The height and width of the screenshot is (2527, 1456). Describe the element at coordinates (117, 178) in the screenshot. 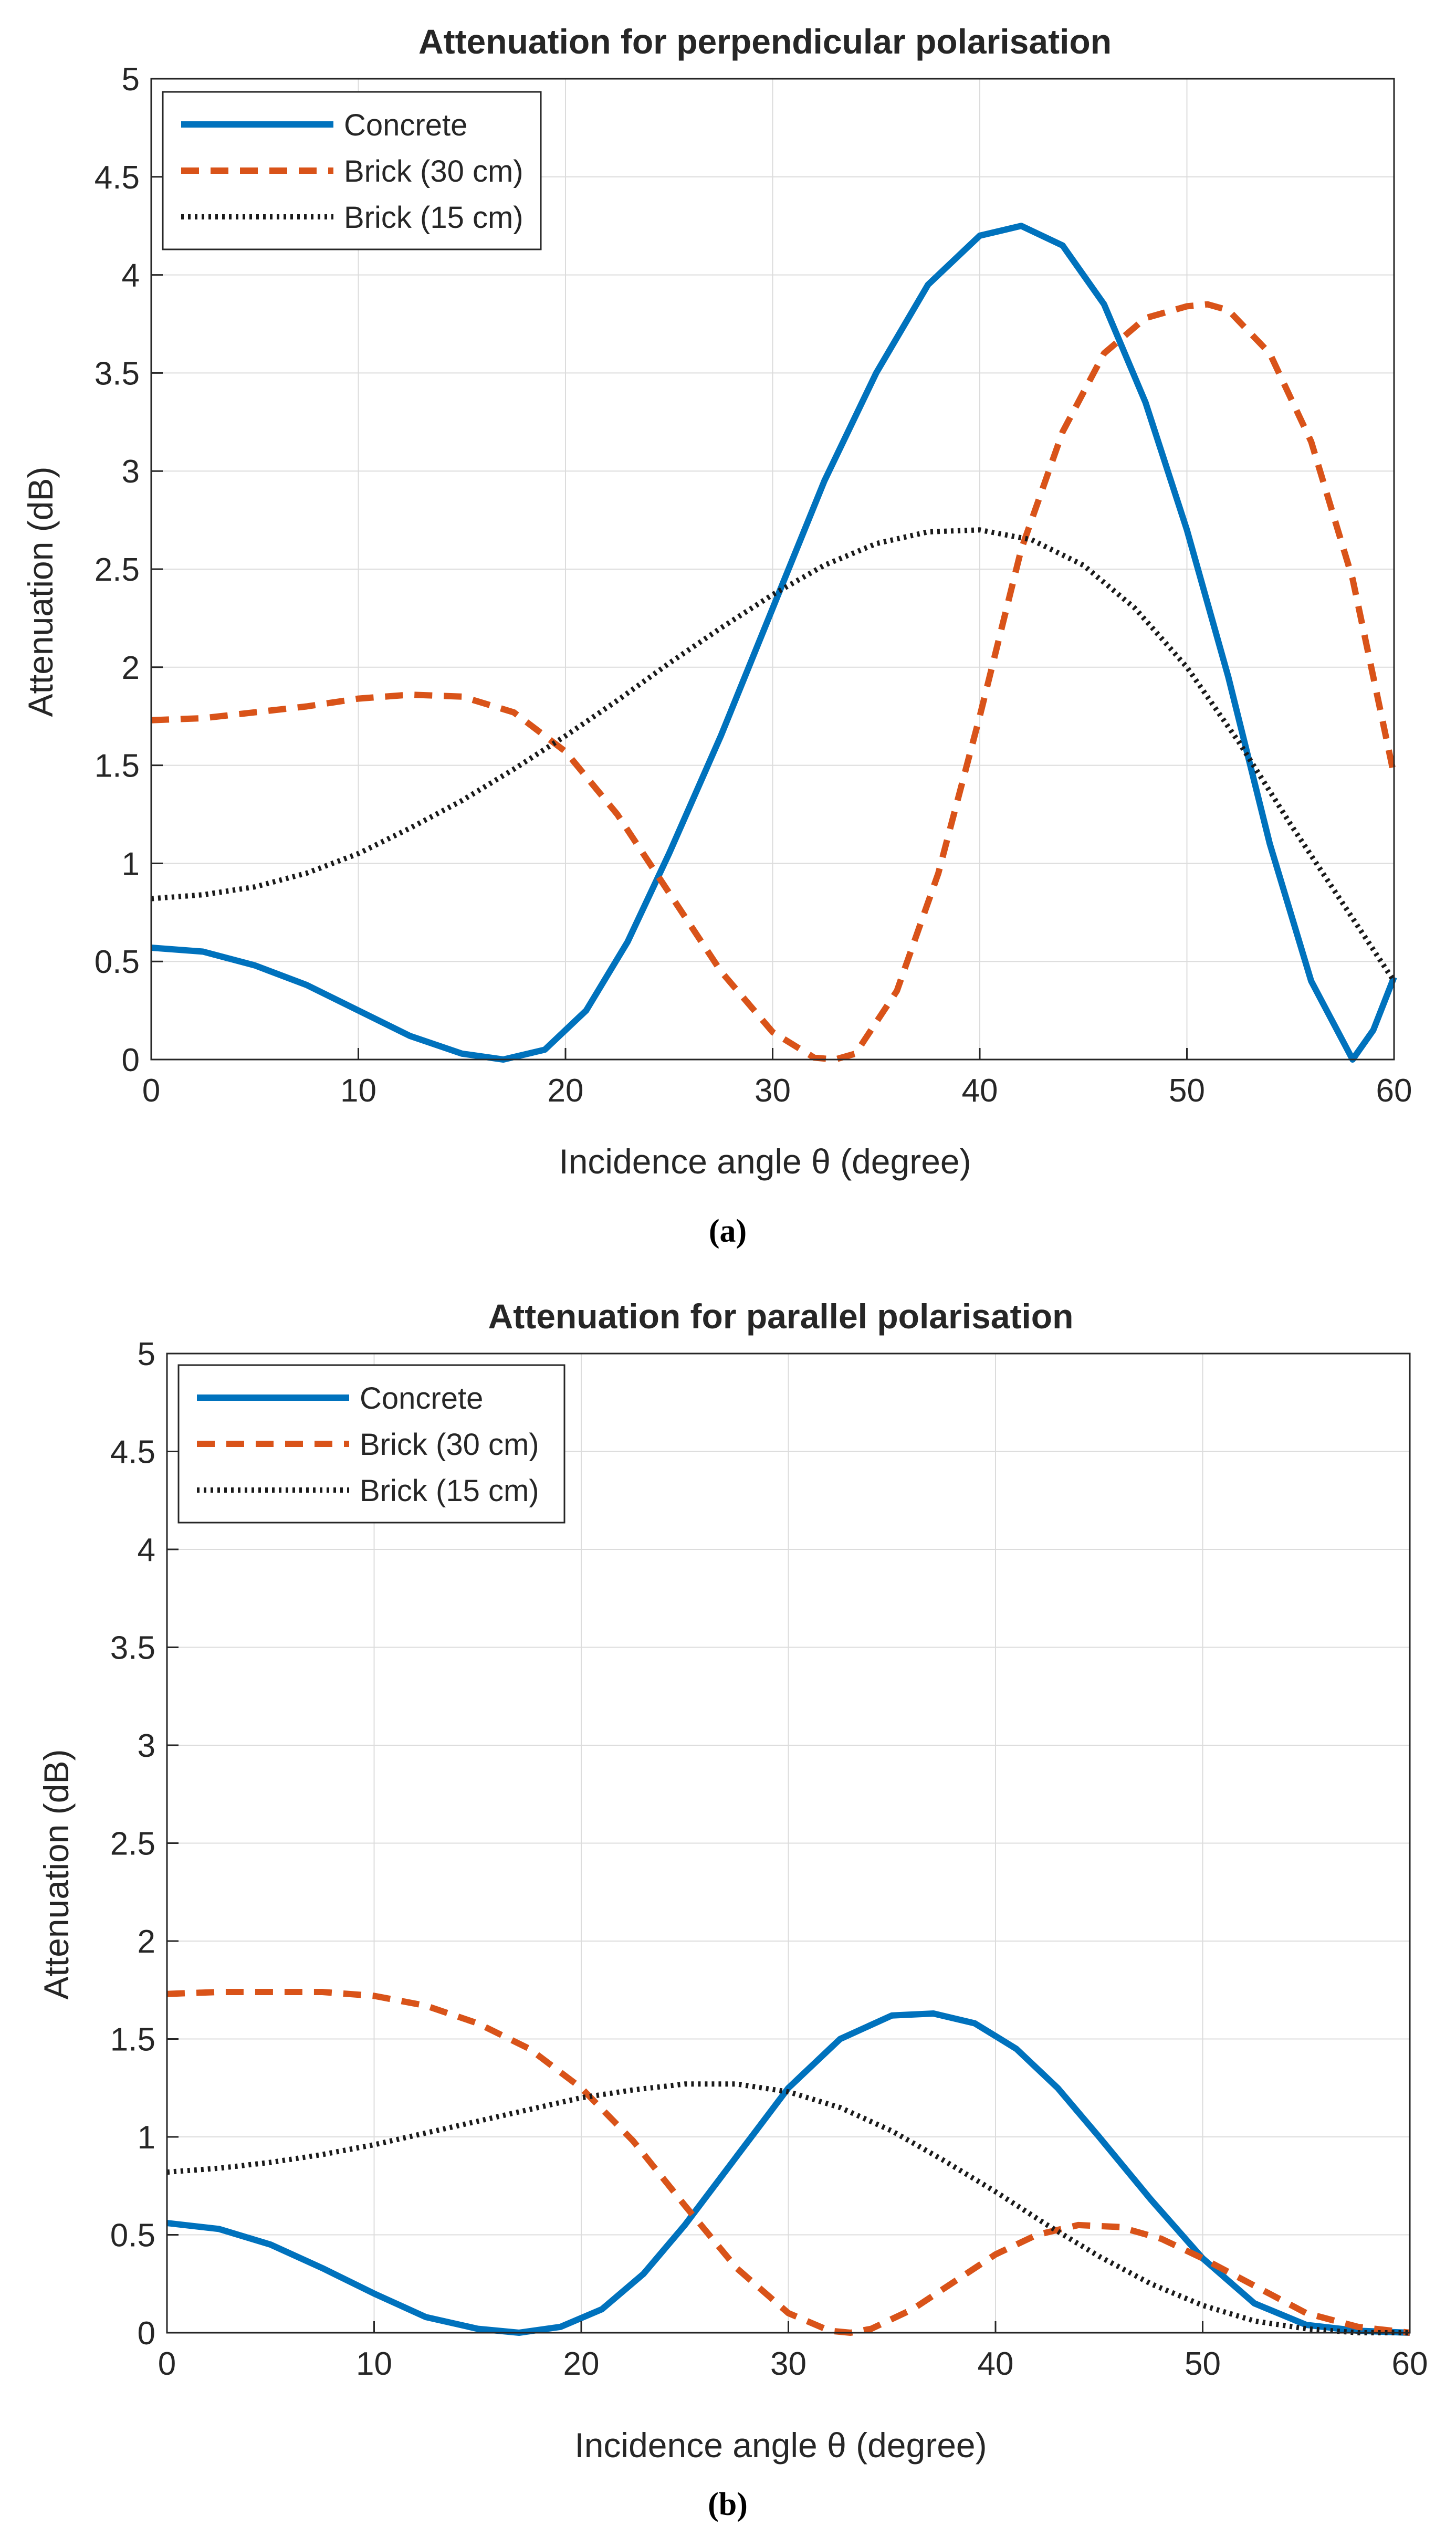

I see `chart-a-y-tick-label: 4.5` at that location.